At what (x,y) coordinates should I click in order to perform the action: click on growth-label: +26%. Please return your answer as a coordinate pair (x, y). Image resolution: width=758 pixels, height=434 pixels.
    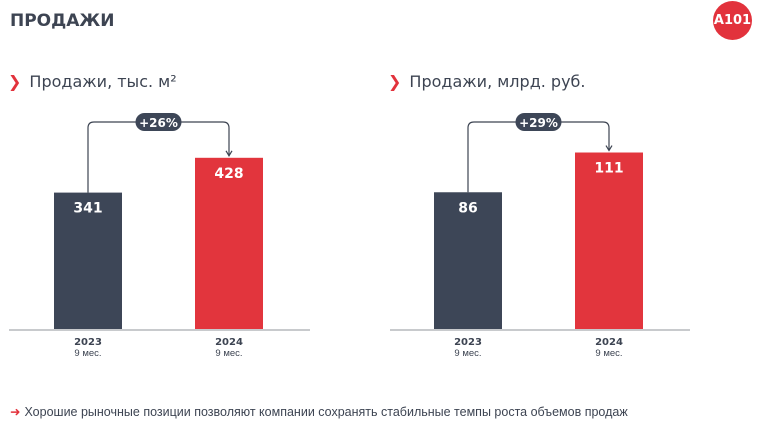
    Looking at the image, I should click on (158, 123).